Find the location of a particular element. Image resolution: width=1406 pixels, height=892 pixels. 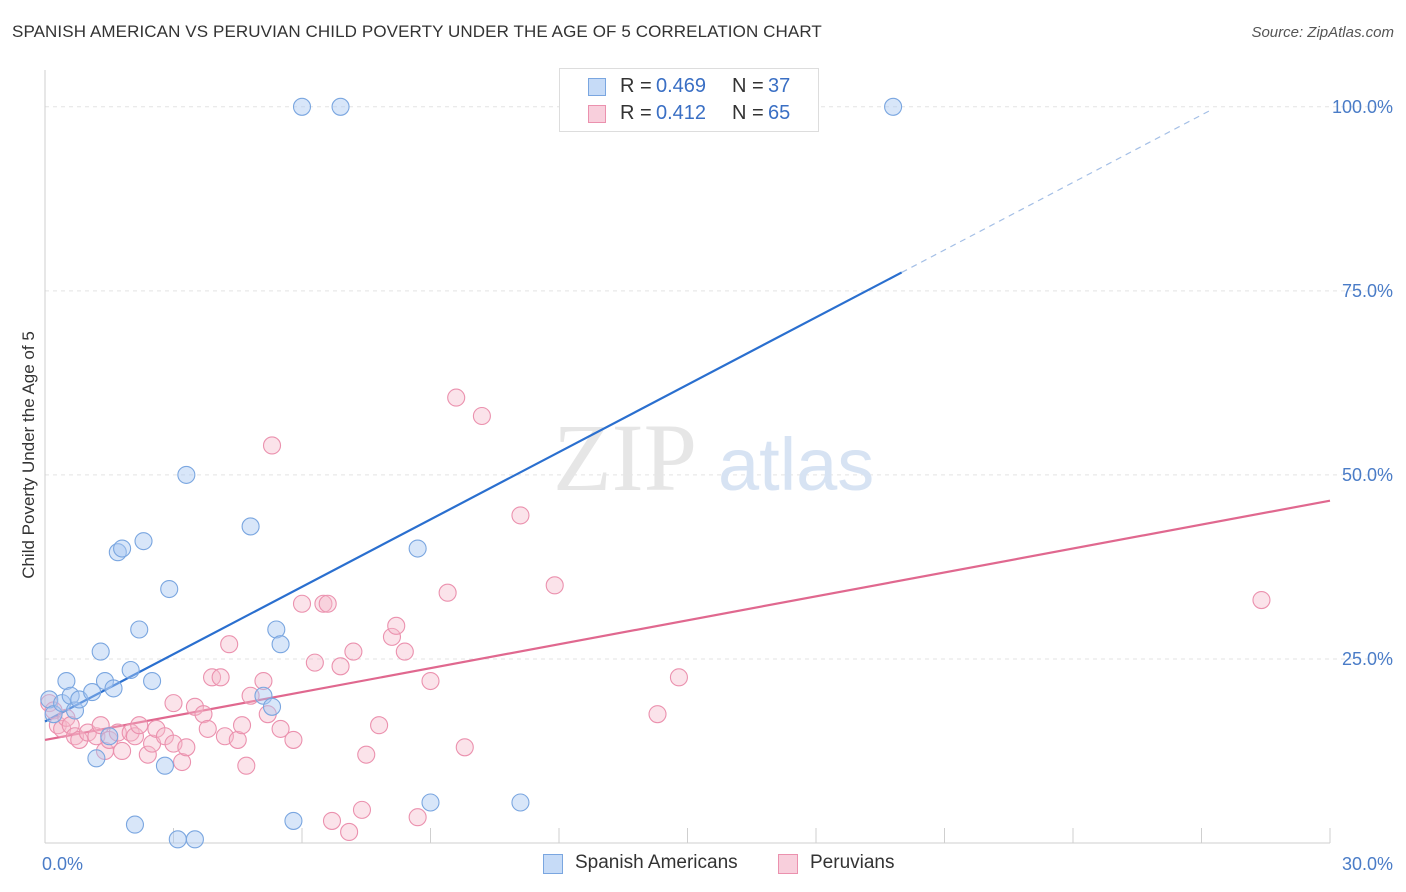

y-tick-label: 25.0% is located at coordinates (1367, 659).